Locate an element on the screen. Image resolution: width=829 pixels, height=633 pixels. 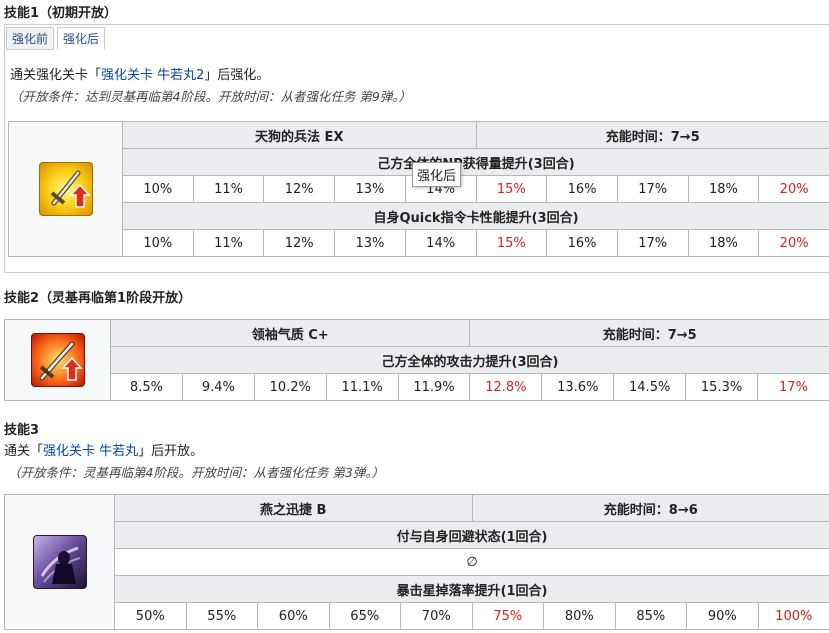
skill3-effect2: 暴击星掉落率提升(1回合) is located at coordinates (471, 589).